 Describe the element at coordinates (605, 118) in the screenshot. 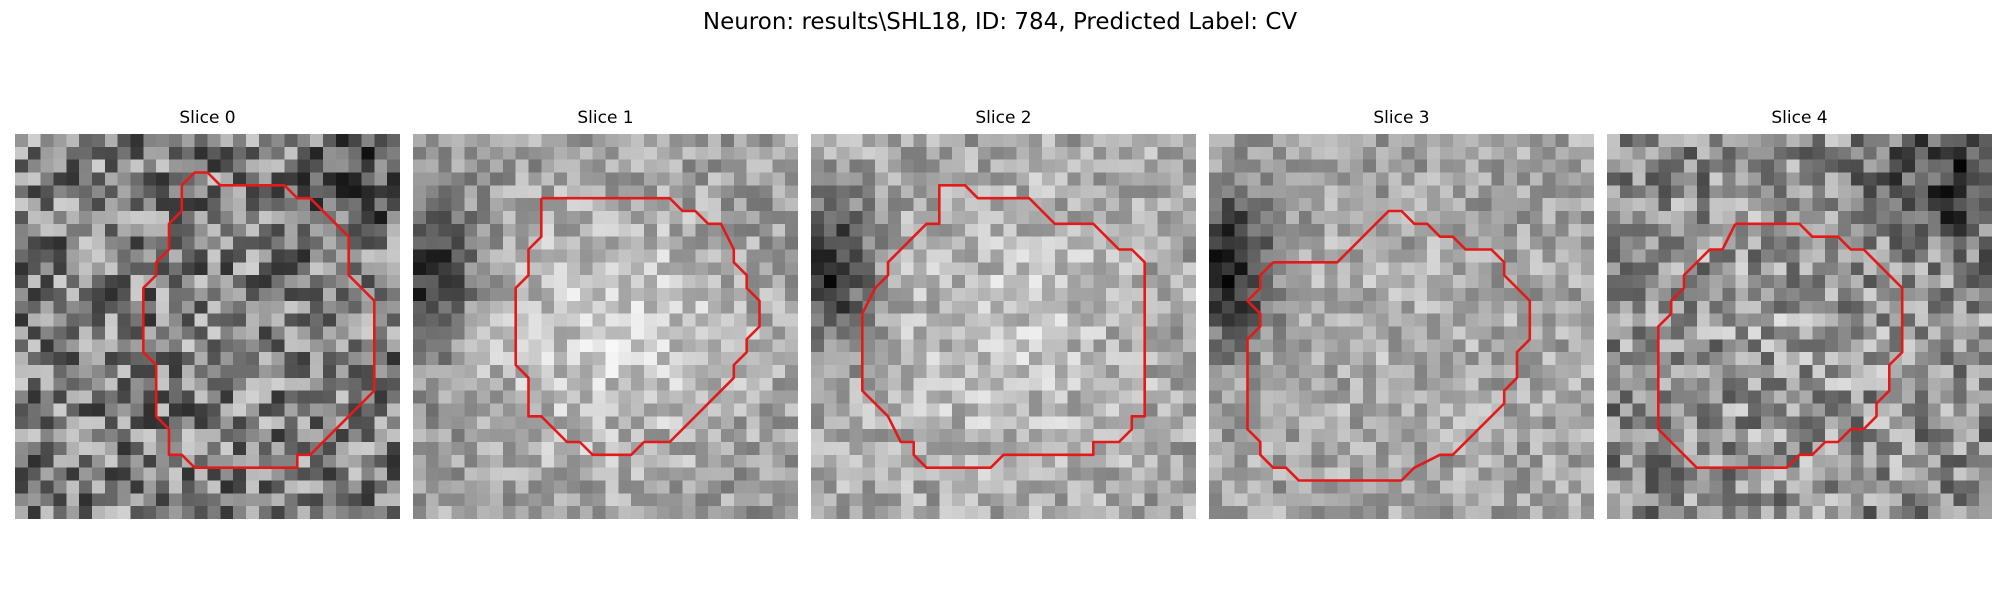

I see `slice-title: Slice 1` at that location.